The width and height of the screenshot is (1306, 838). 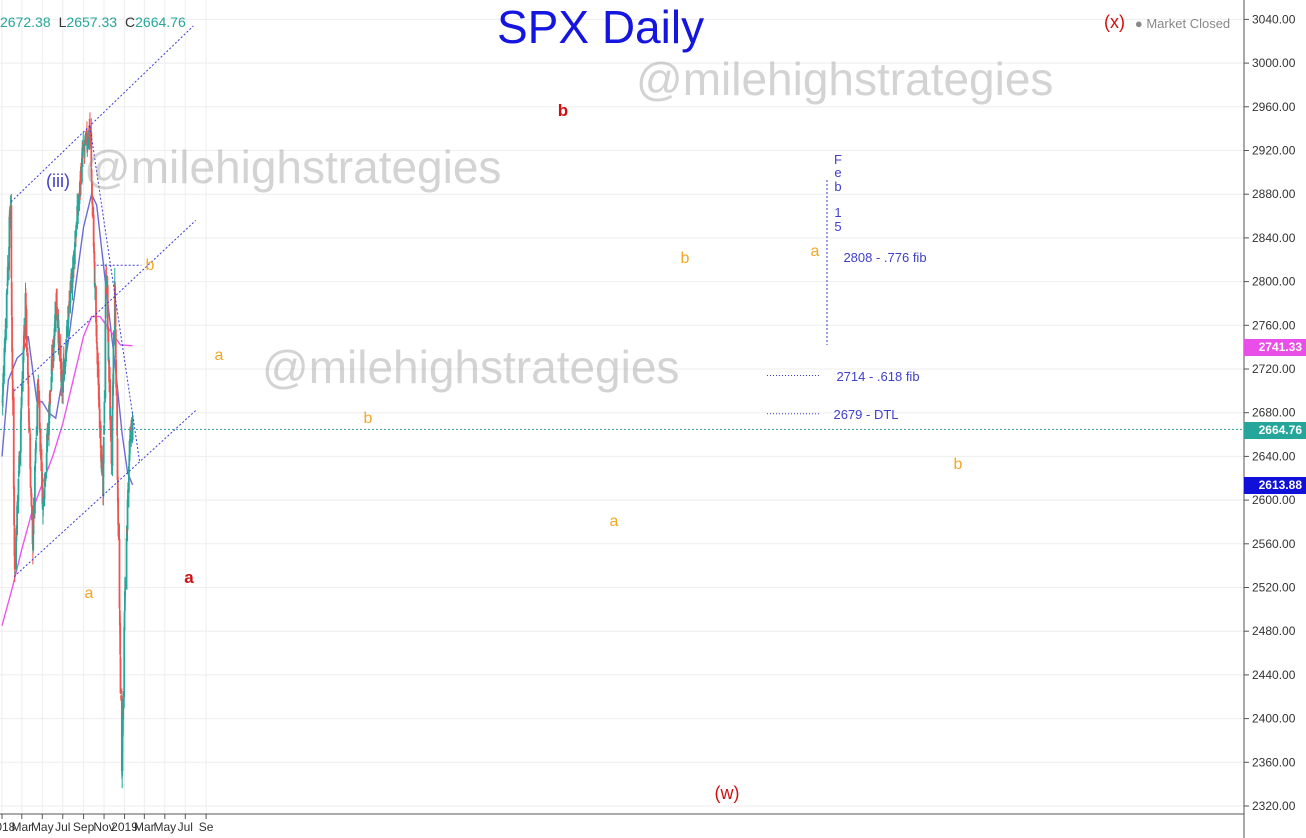 I want to click on price-tag-green: 2664.76, so click(x=1275, y=430).